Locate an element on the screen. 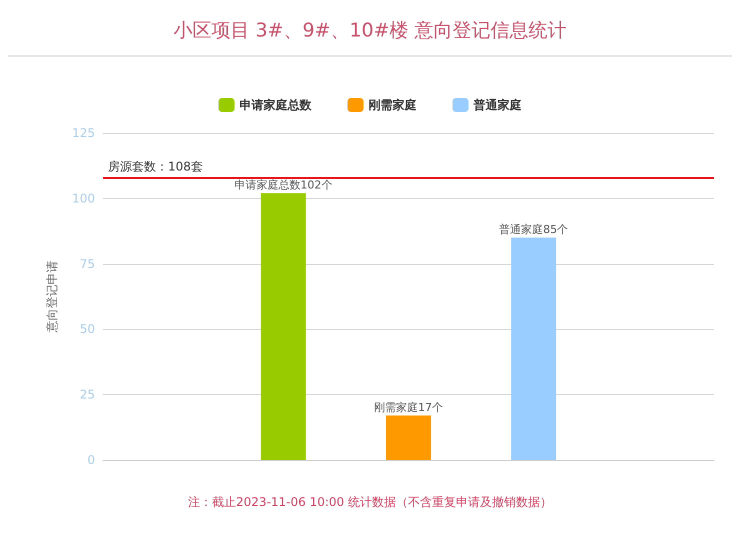  legend-label: 普通家庭 is located at coordinates (497, 105).